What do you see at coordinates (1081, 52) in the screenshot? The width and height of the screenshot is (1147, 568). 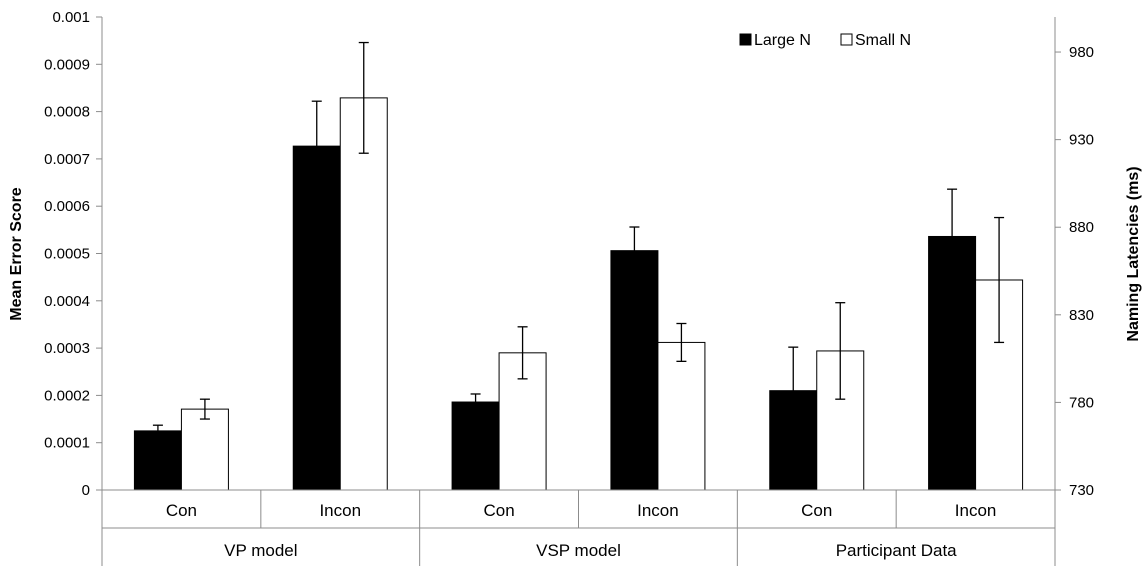 I see `y2-tick-label: 980` at bounding box center [1081, 52].